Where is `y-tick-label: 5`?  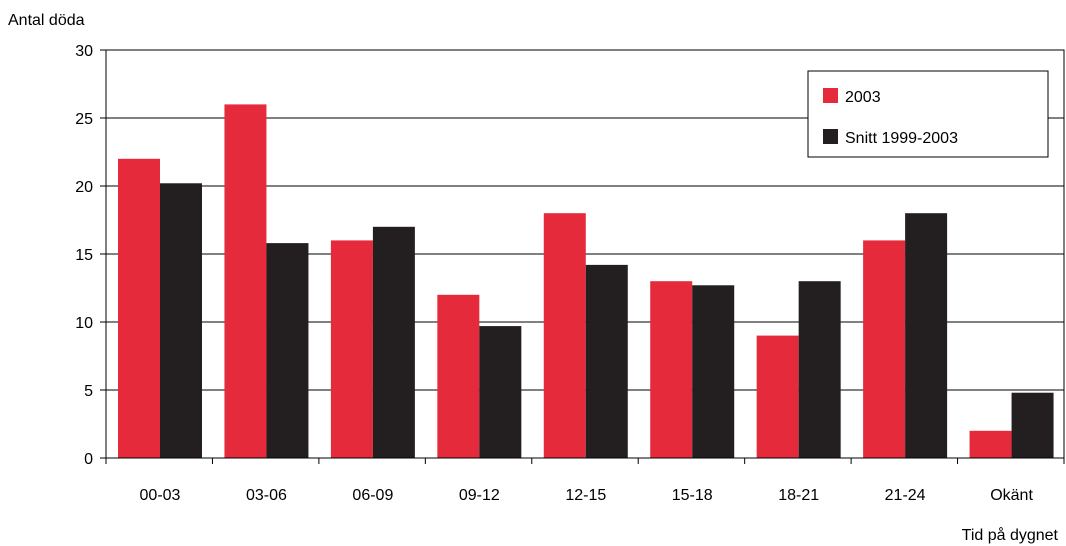
y-tick-label: 5 is located at coordinates (88, 391).